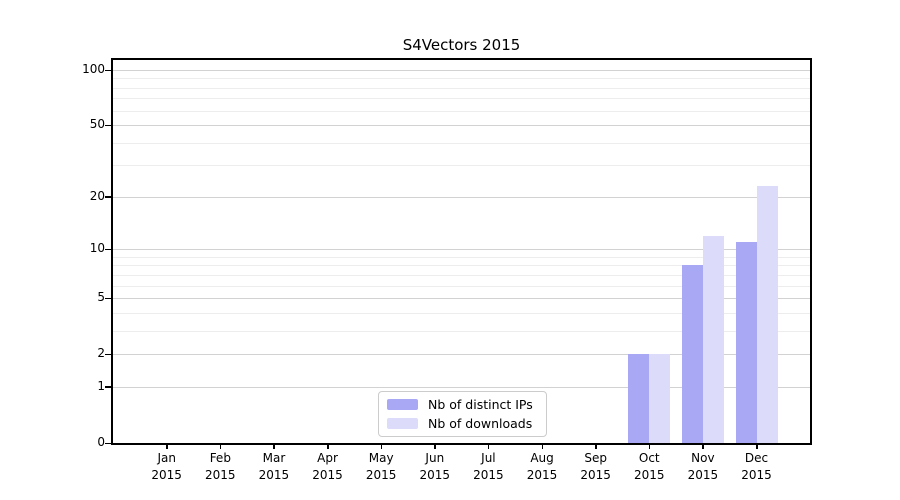 The width and height of the screenshot is (900, 500). What do you see at coordinates (101, 385) in the screenshot?
I see `y-tick-label-1: 1` at bounding box center [101, 385].